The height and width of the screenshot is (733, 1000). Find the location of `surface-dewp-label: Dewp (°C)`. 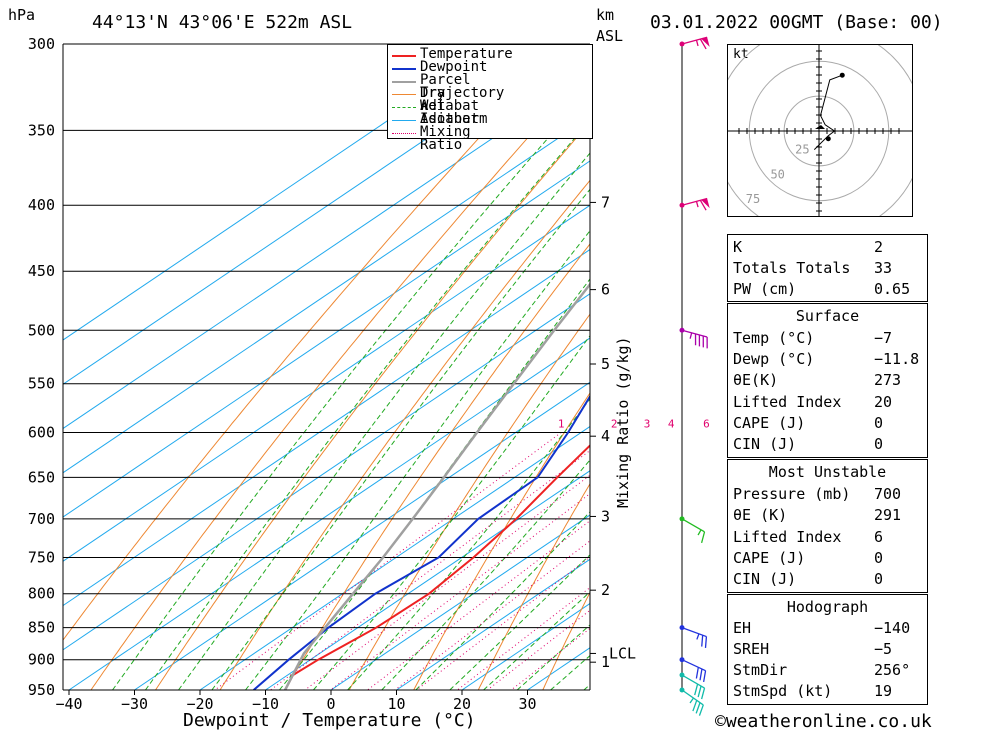

surface-dewp-label: Dewp (°C) is located at coordinates (774, 359).